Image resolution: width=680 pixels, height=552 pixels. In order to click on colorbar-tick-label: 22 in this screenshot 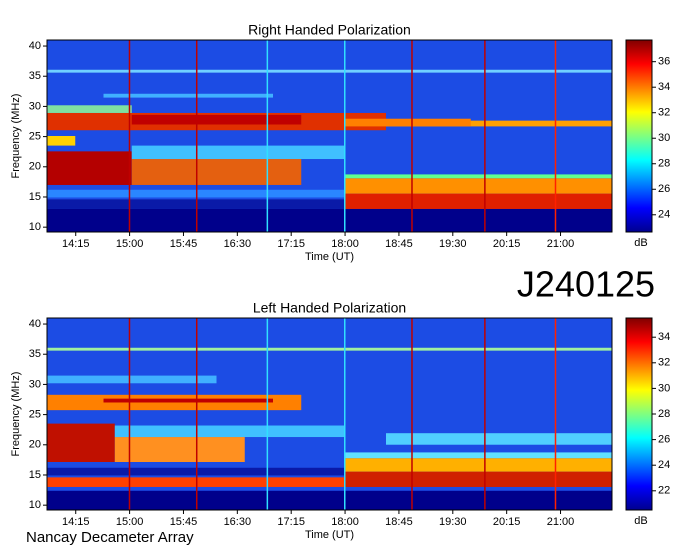, I will do `click(664, 491)`.